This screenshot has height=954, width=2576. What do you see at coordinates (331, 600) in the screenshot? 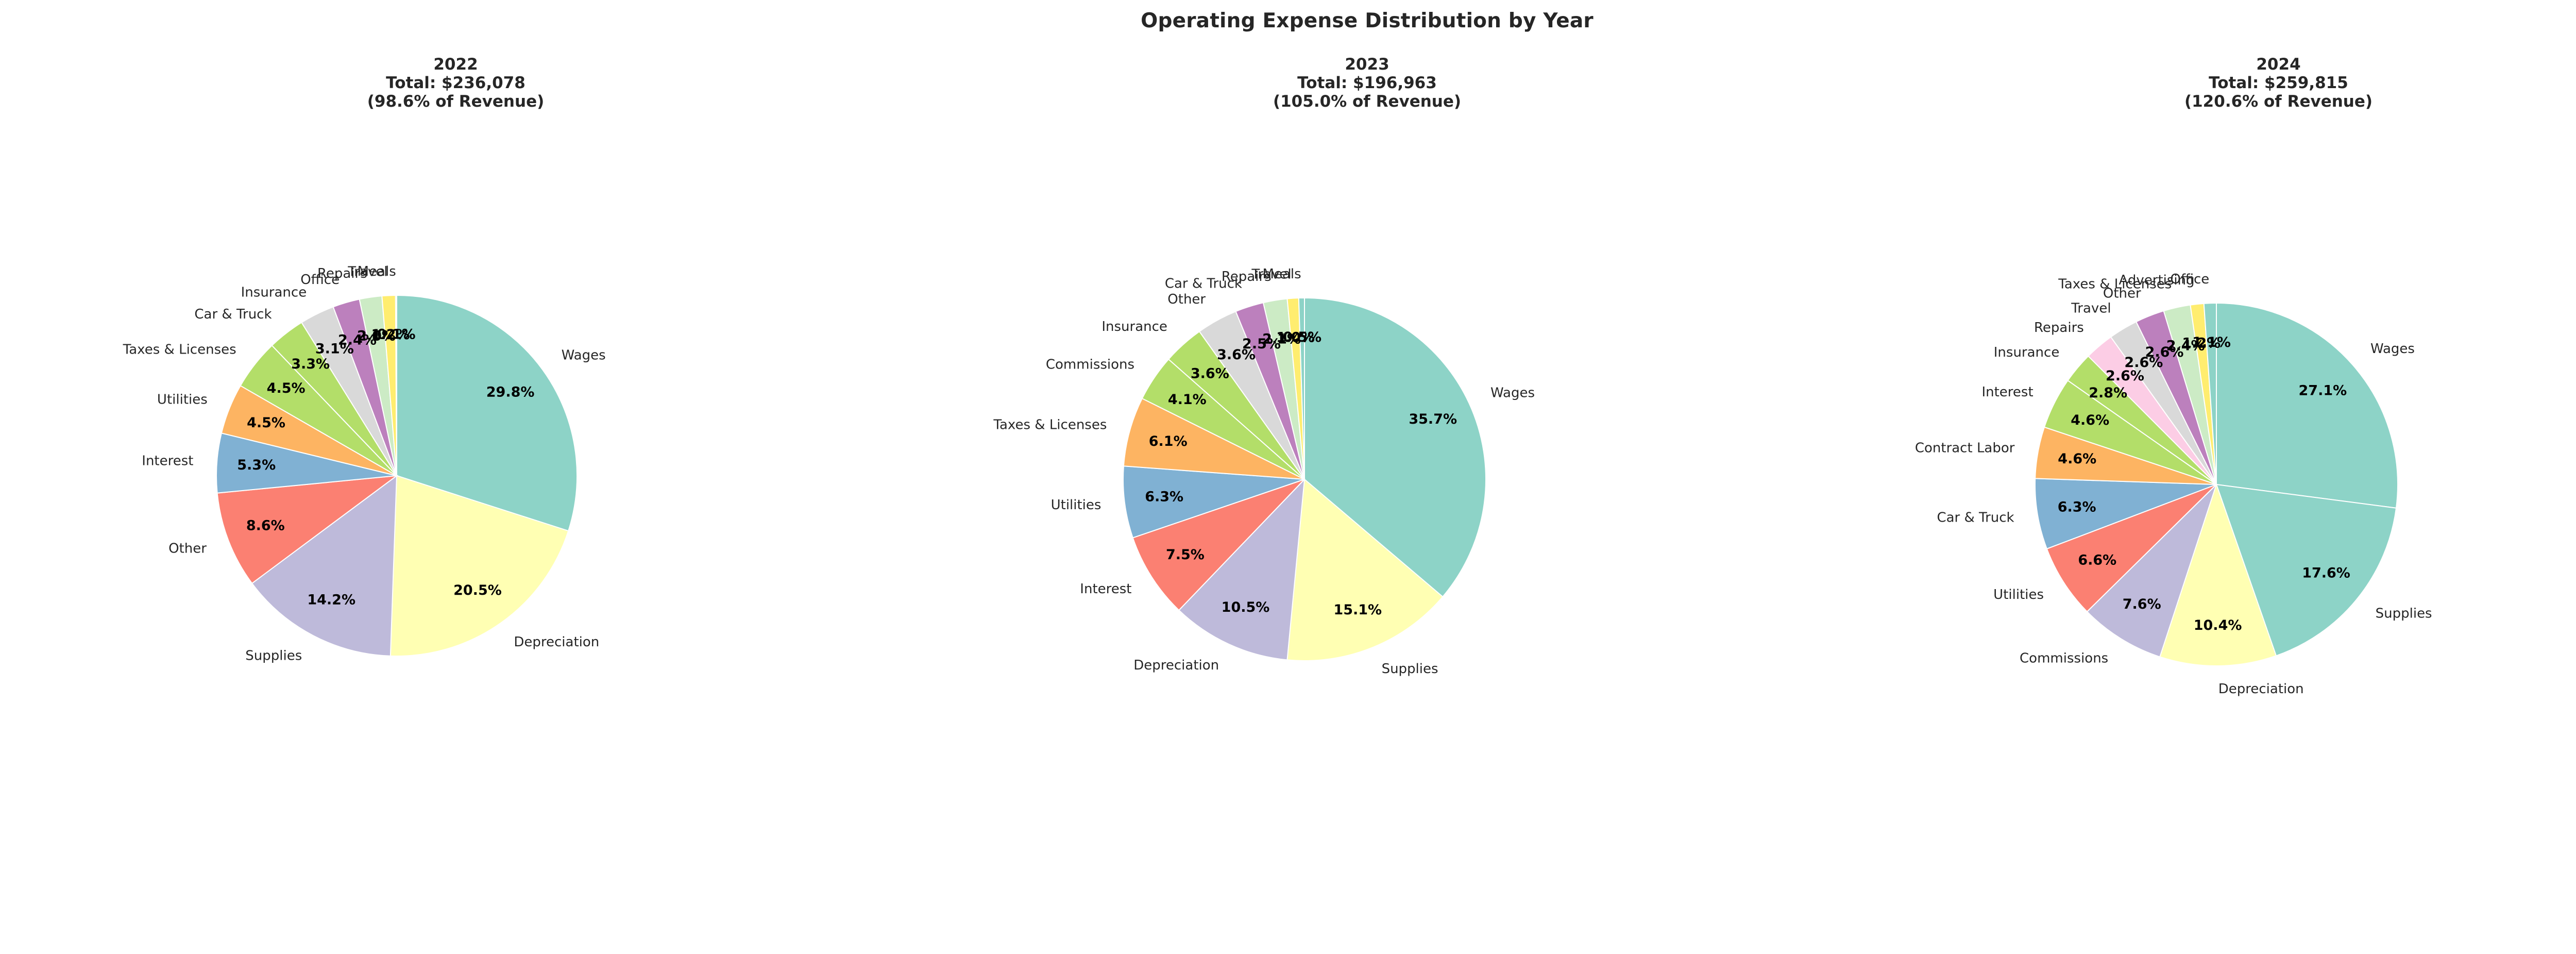
I see `pie-slice-percent: 14.2%` at bounding box center [331, 600].